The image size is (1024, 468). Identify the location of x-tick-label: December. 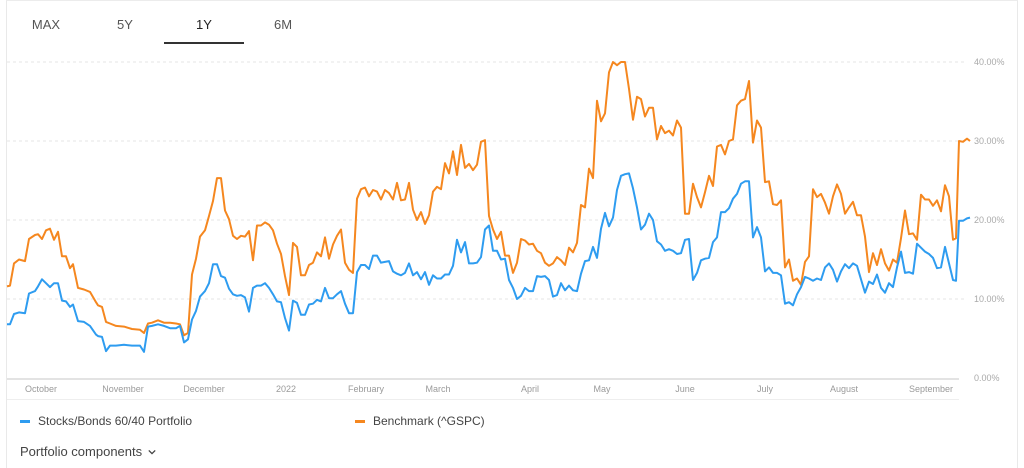
(204, 389).